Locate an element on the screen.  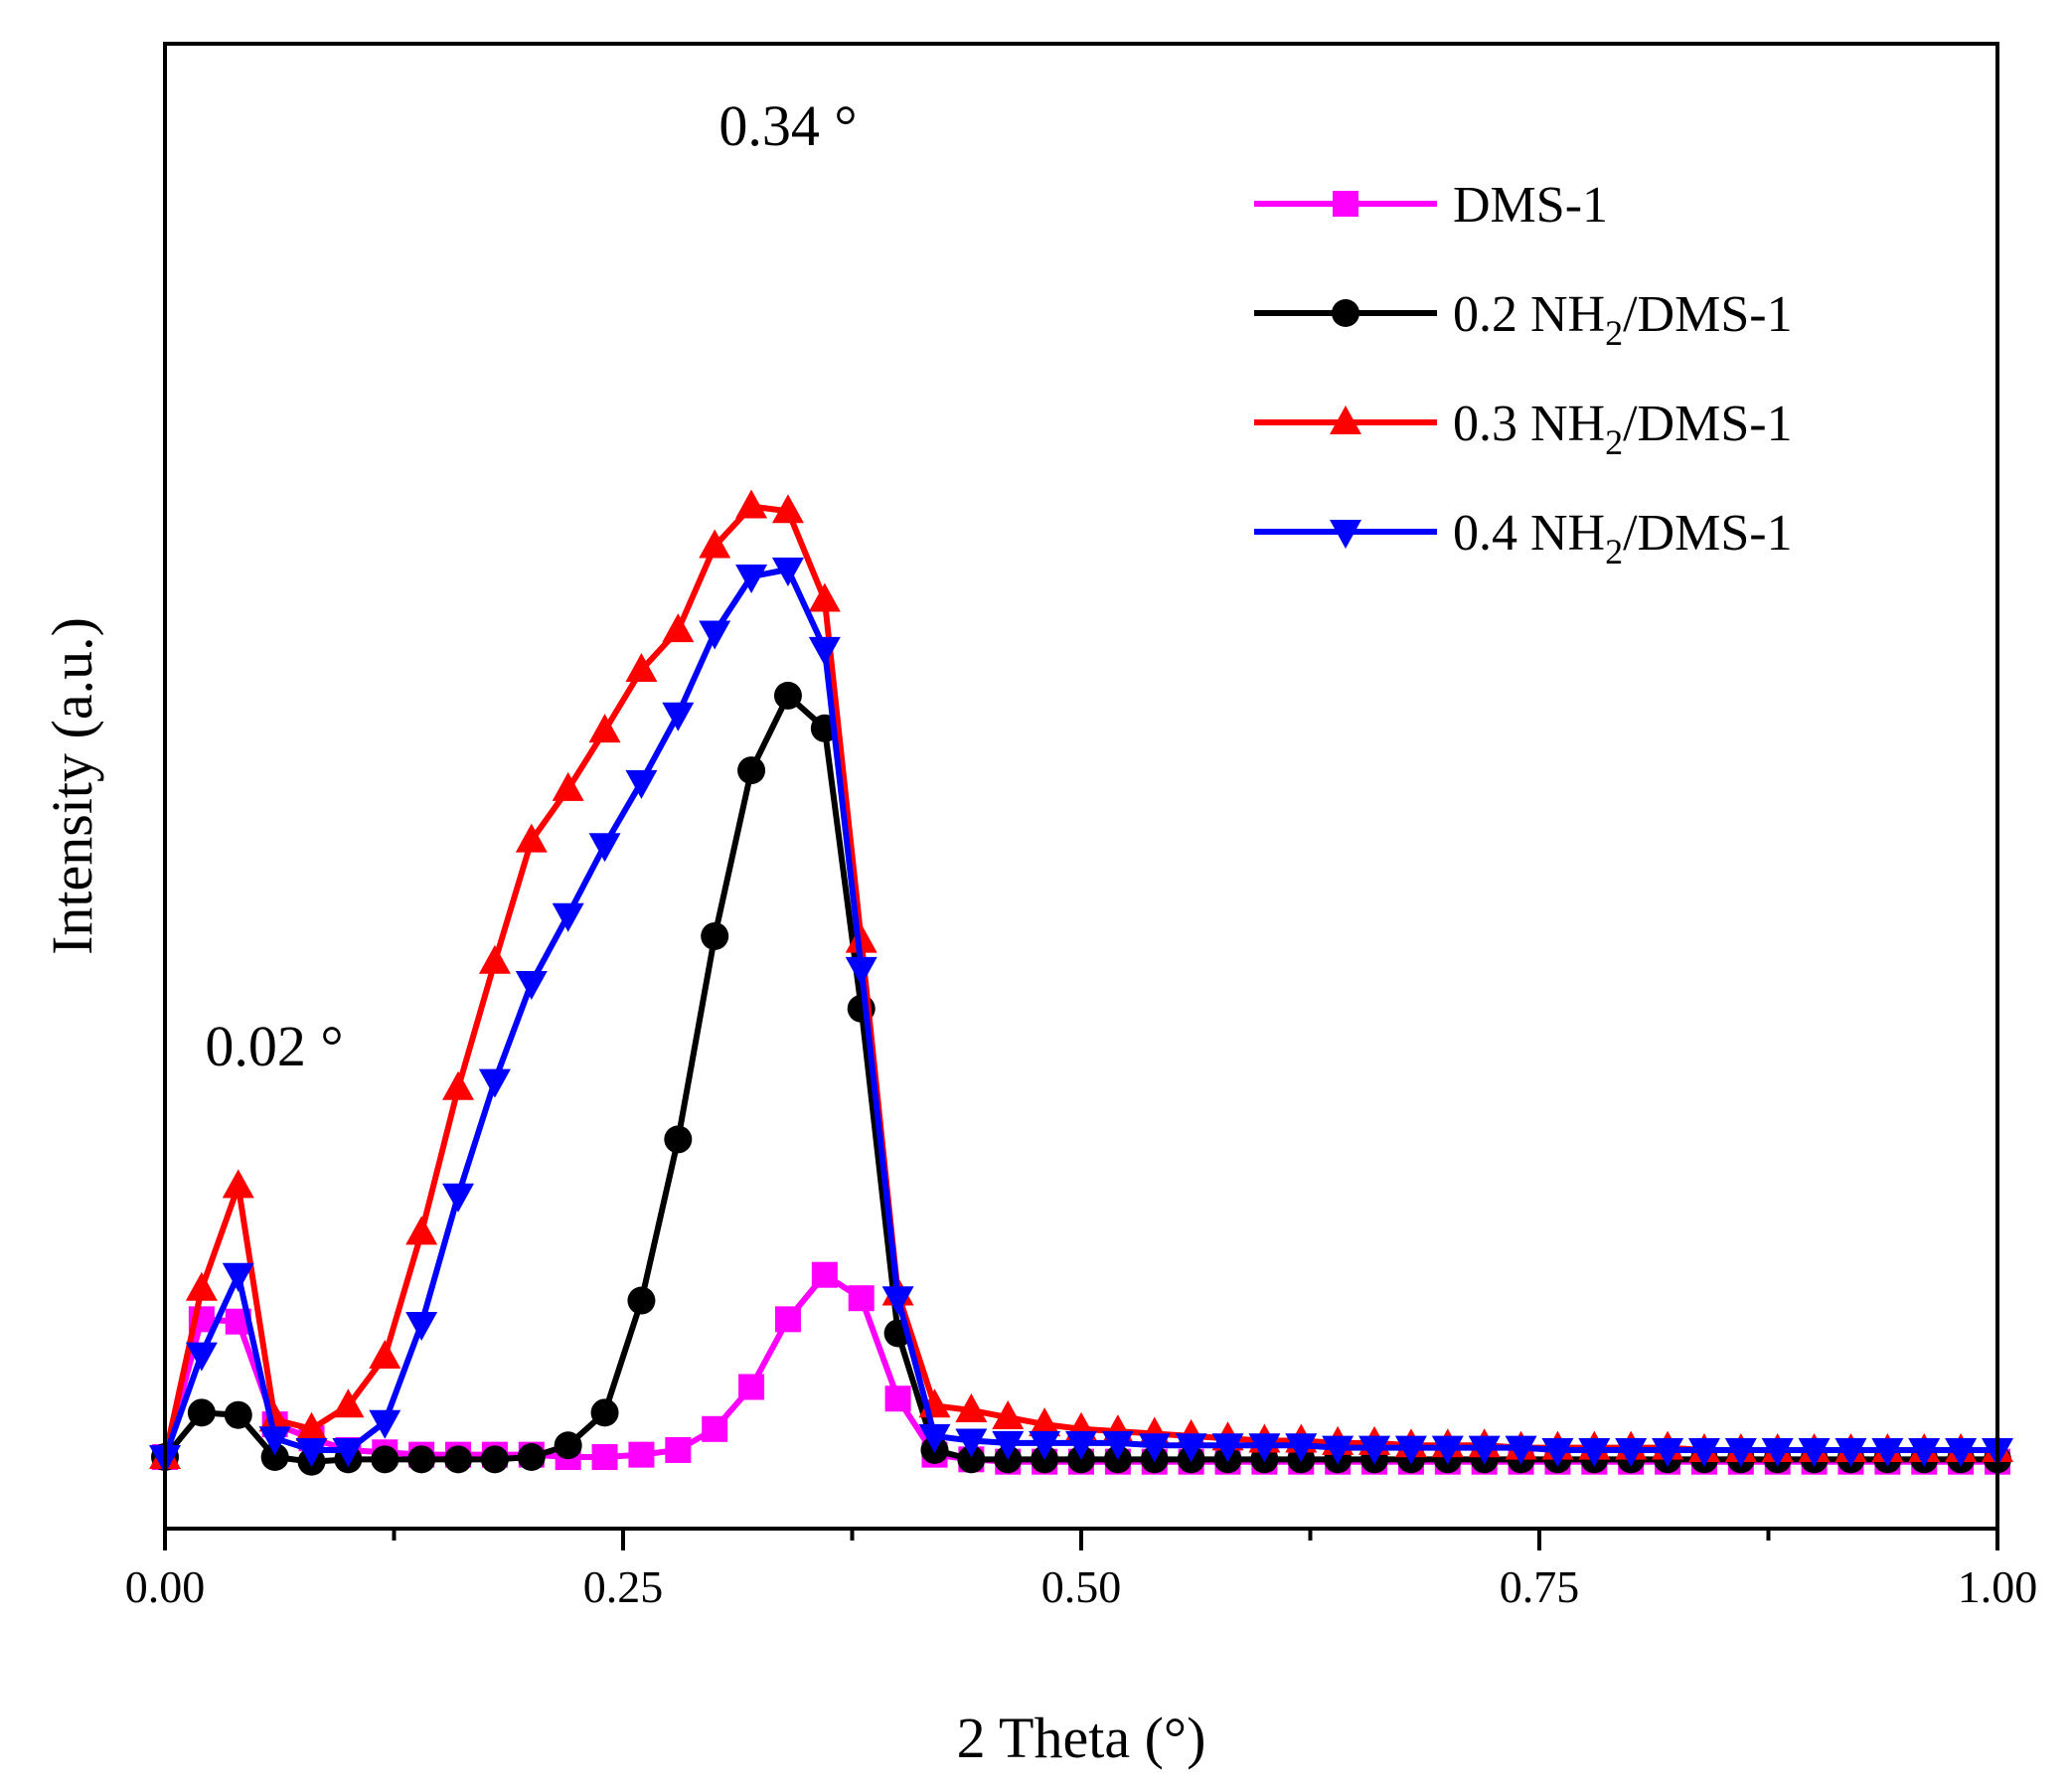
legend-label: 0.3 NH2/DMS-1 is located at coordinates (1623, 429).